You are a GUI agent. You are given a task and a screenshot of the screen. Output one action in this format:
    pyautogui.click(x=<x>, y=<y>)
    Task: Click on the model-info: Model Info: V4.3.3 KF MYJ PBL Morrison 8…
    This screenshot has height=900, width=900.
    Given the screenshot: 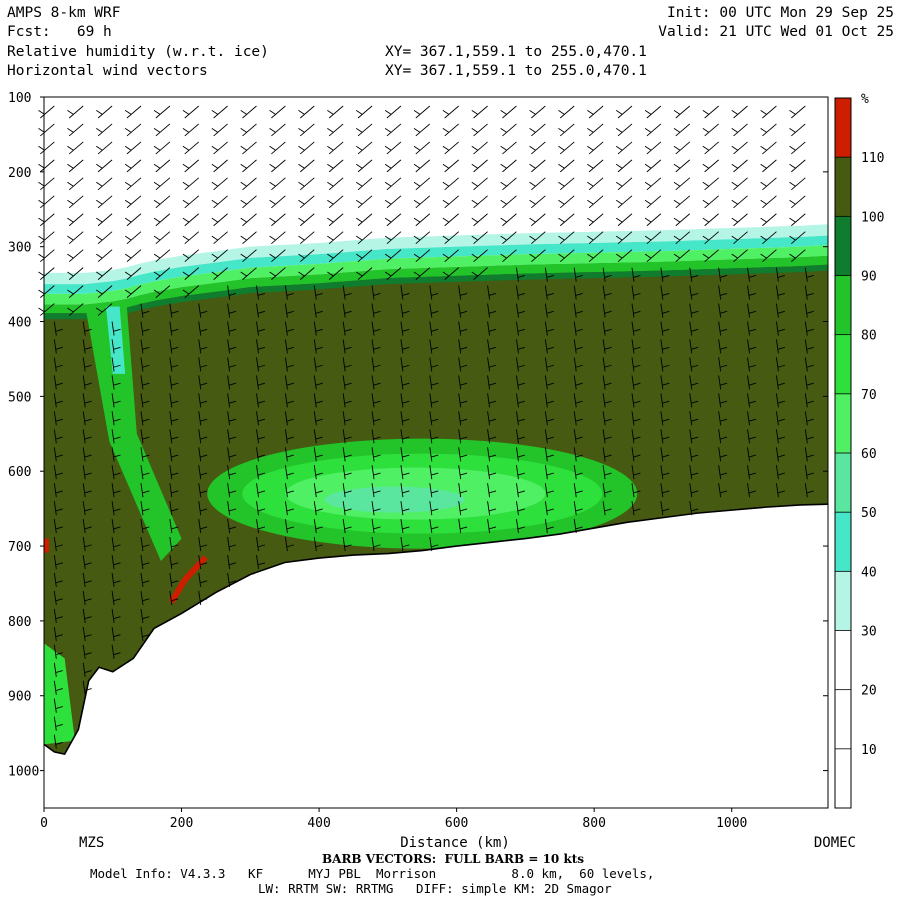 What is the action you would take?
    pyautogui.click(x=372, y=873)
    